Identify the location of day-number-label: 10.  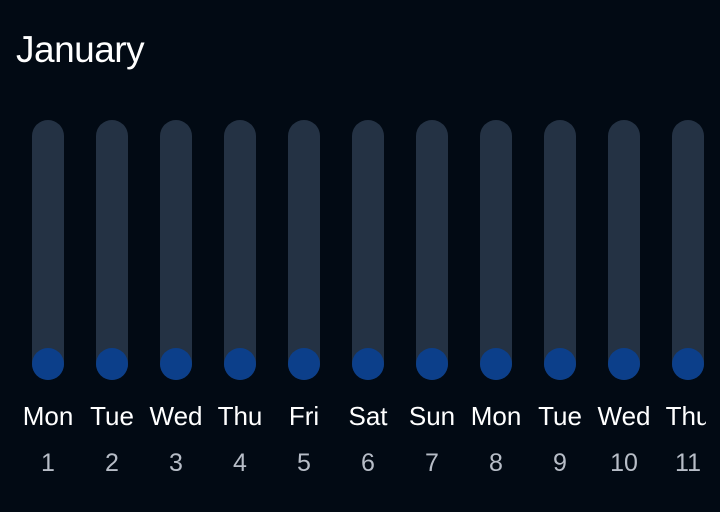
(624, 463).